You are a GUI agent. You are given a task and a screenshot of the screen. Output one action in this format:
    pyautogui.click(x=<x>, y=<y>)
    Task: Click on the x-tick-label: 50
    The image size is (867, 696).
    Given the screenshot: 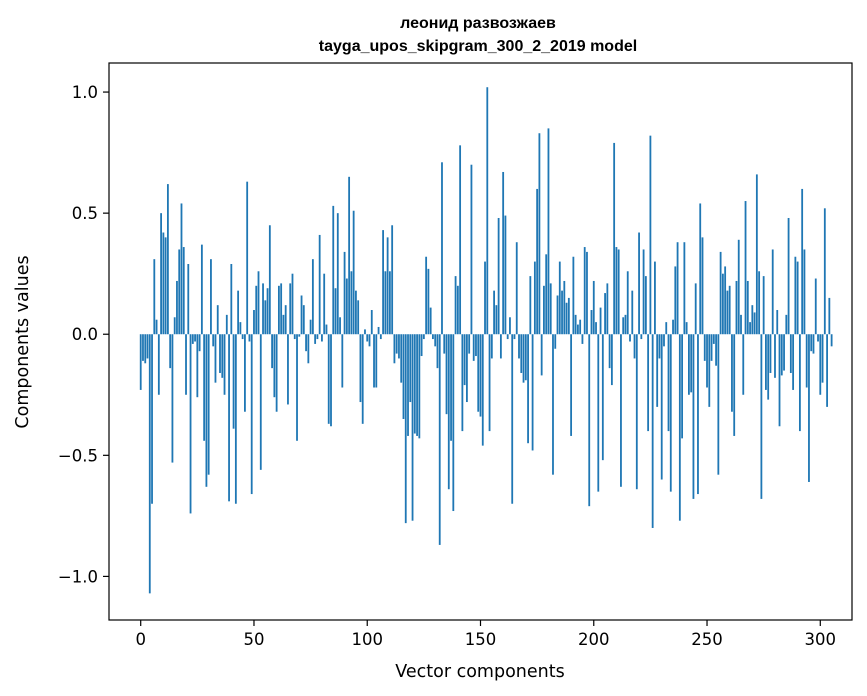 What is the action you would take?
    pyautogui.click(x=253, y=639)
    